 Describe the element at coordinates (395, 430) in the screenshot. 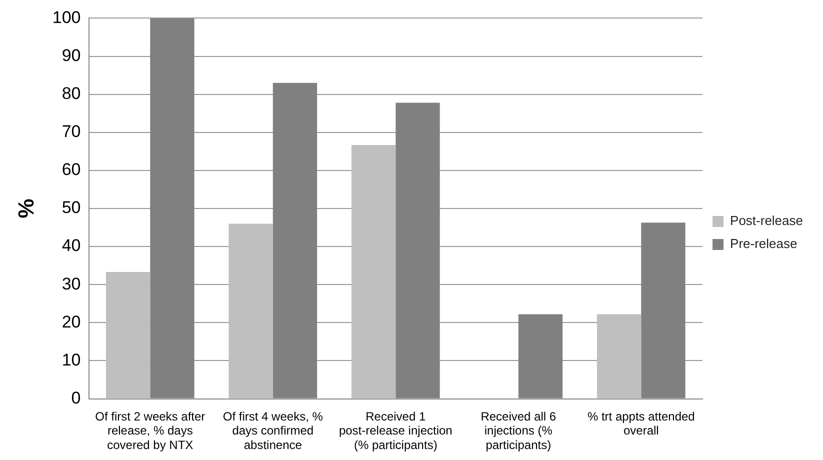

I see `x-tick-label: Received 1 post-release injection (% participants)` at that location.